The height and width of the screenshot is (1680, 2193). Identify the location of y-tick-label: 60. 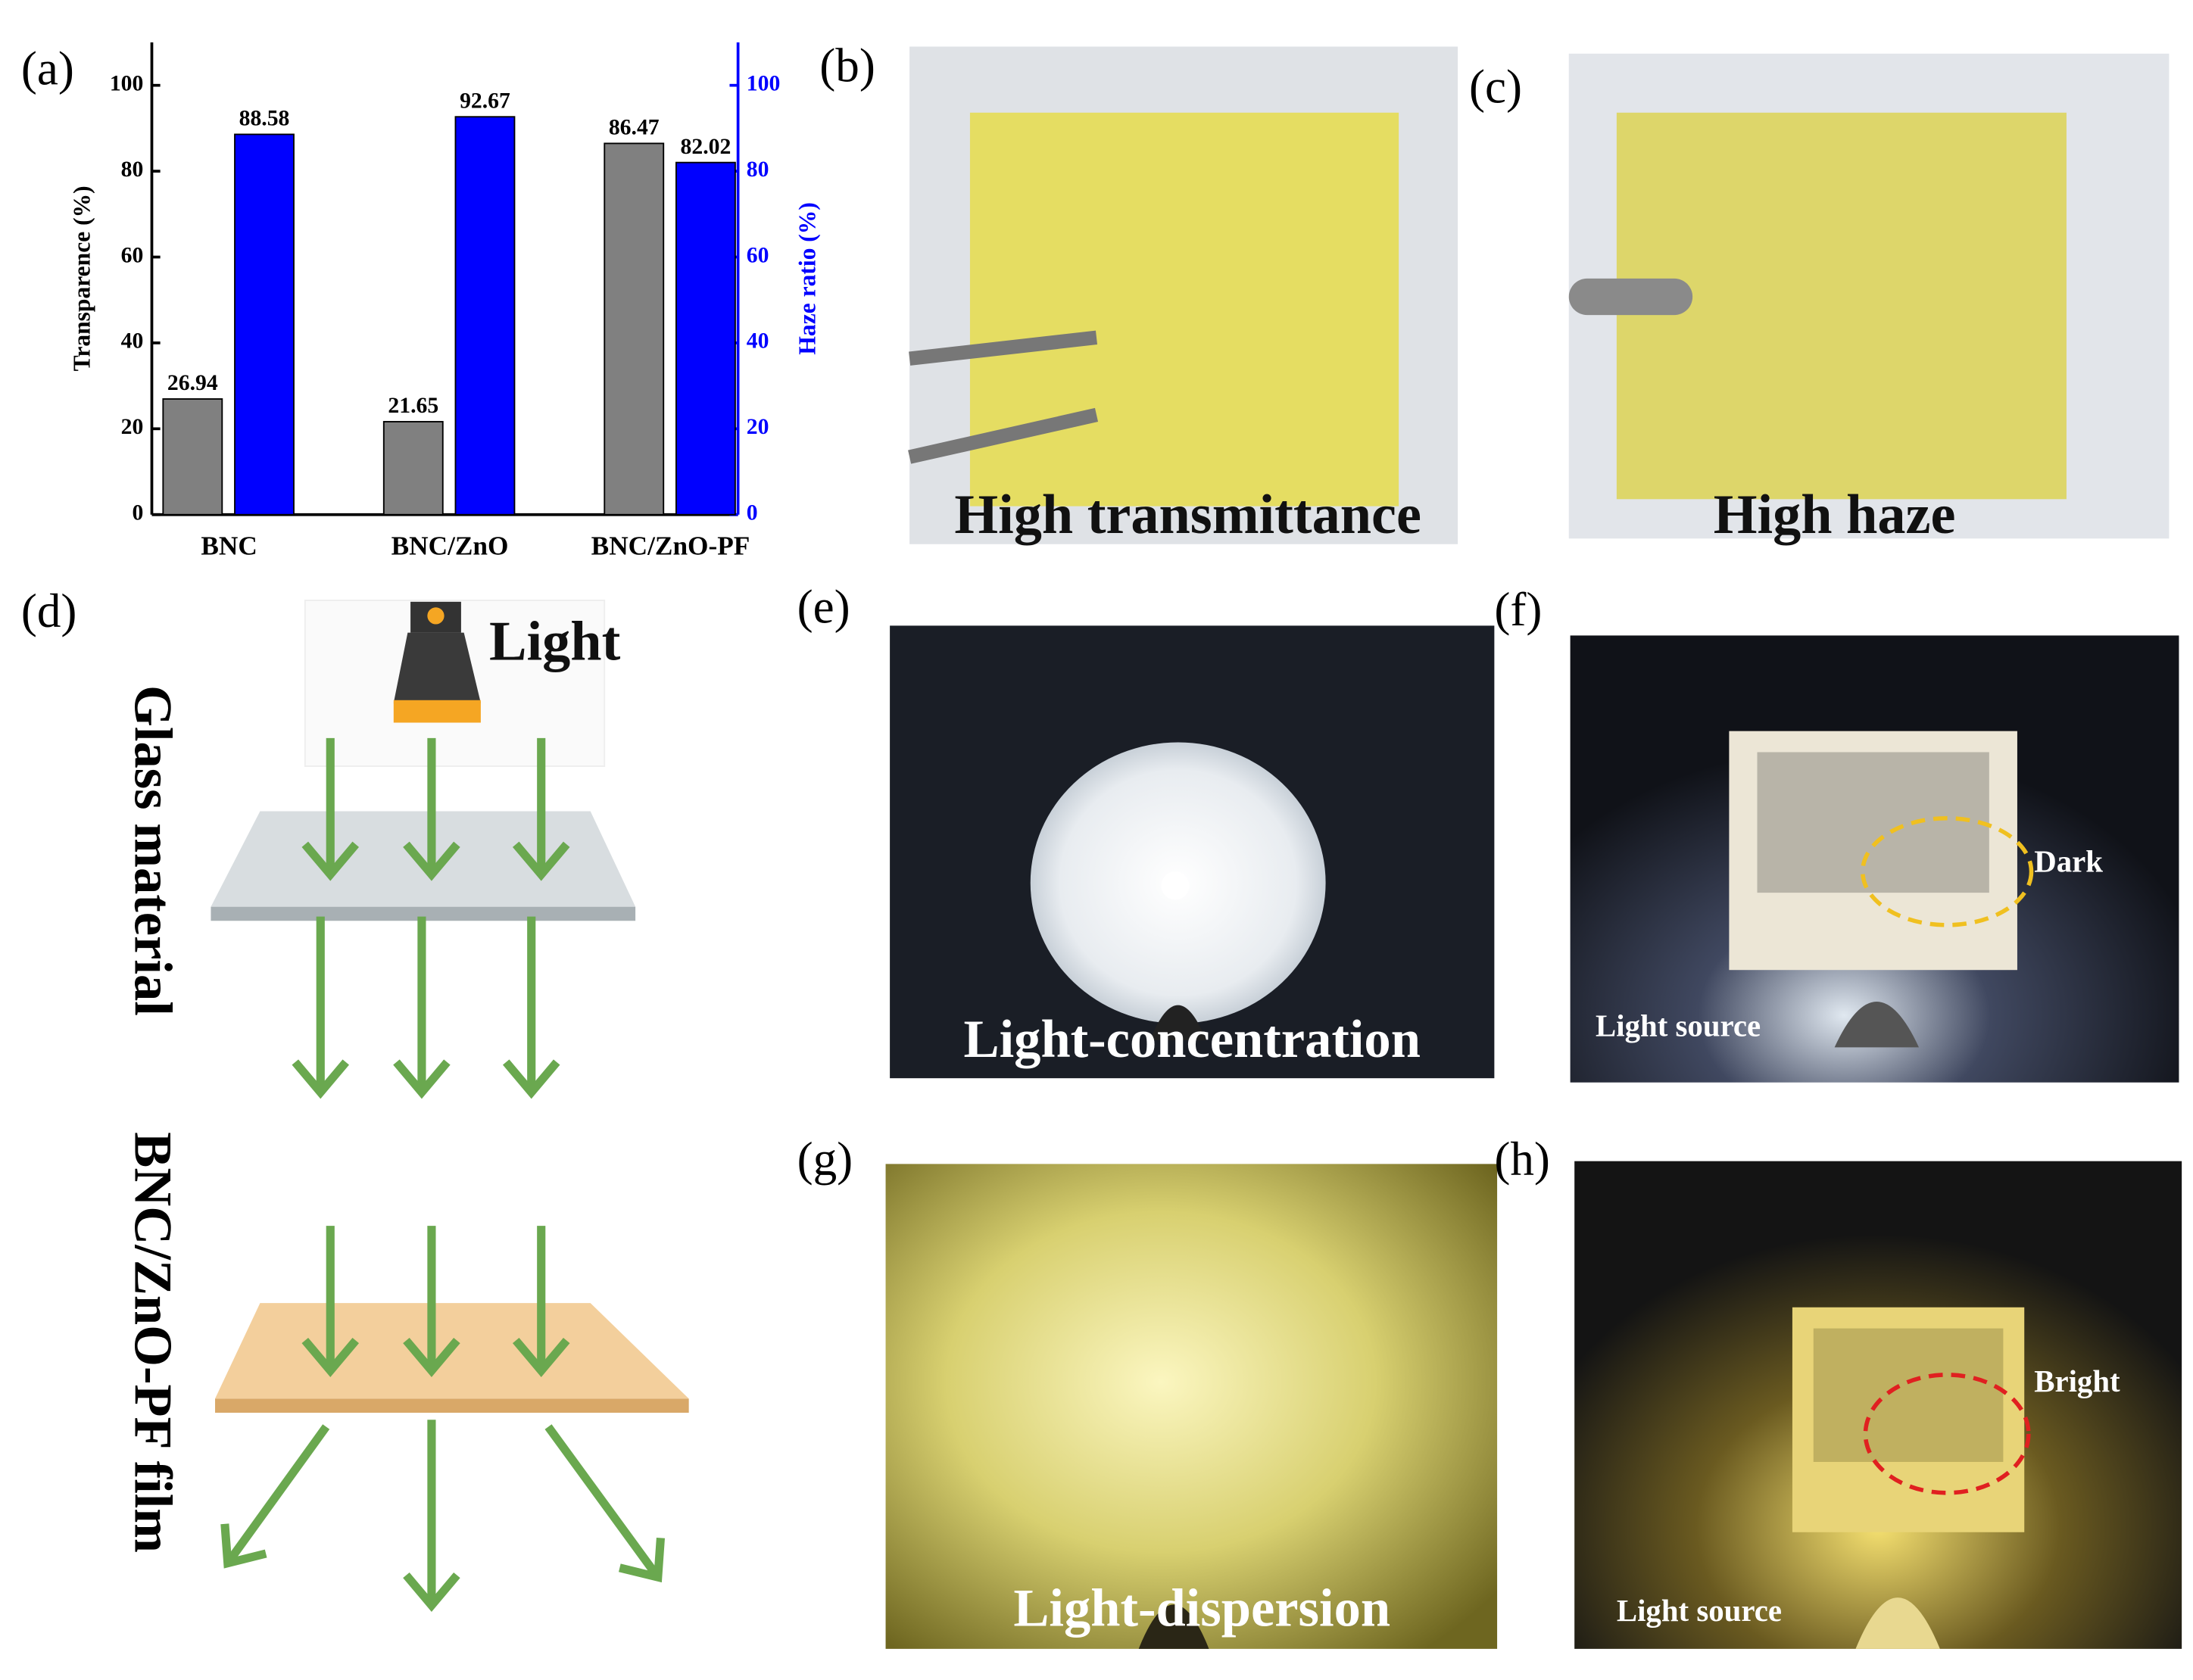
(132, 255).